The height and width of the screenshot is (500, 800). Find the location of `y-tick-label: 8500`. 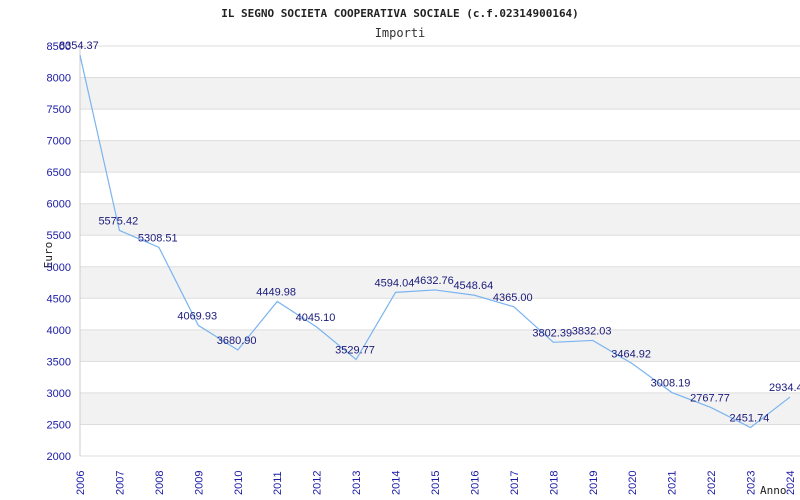

y-tick-label: 8500 is located at coordinates (59, 47).